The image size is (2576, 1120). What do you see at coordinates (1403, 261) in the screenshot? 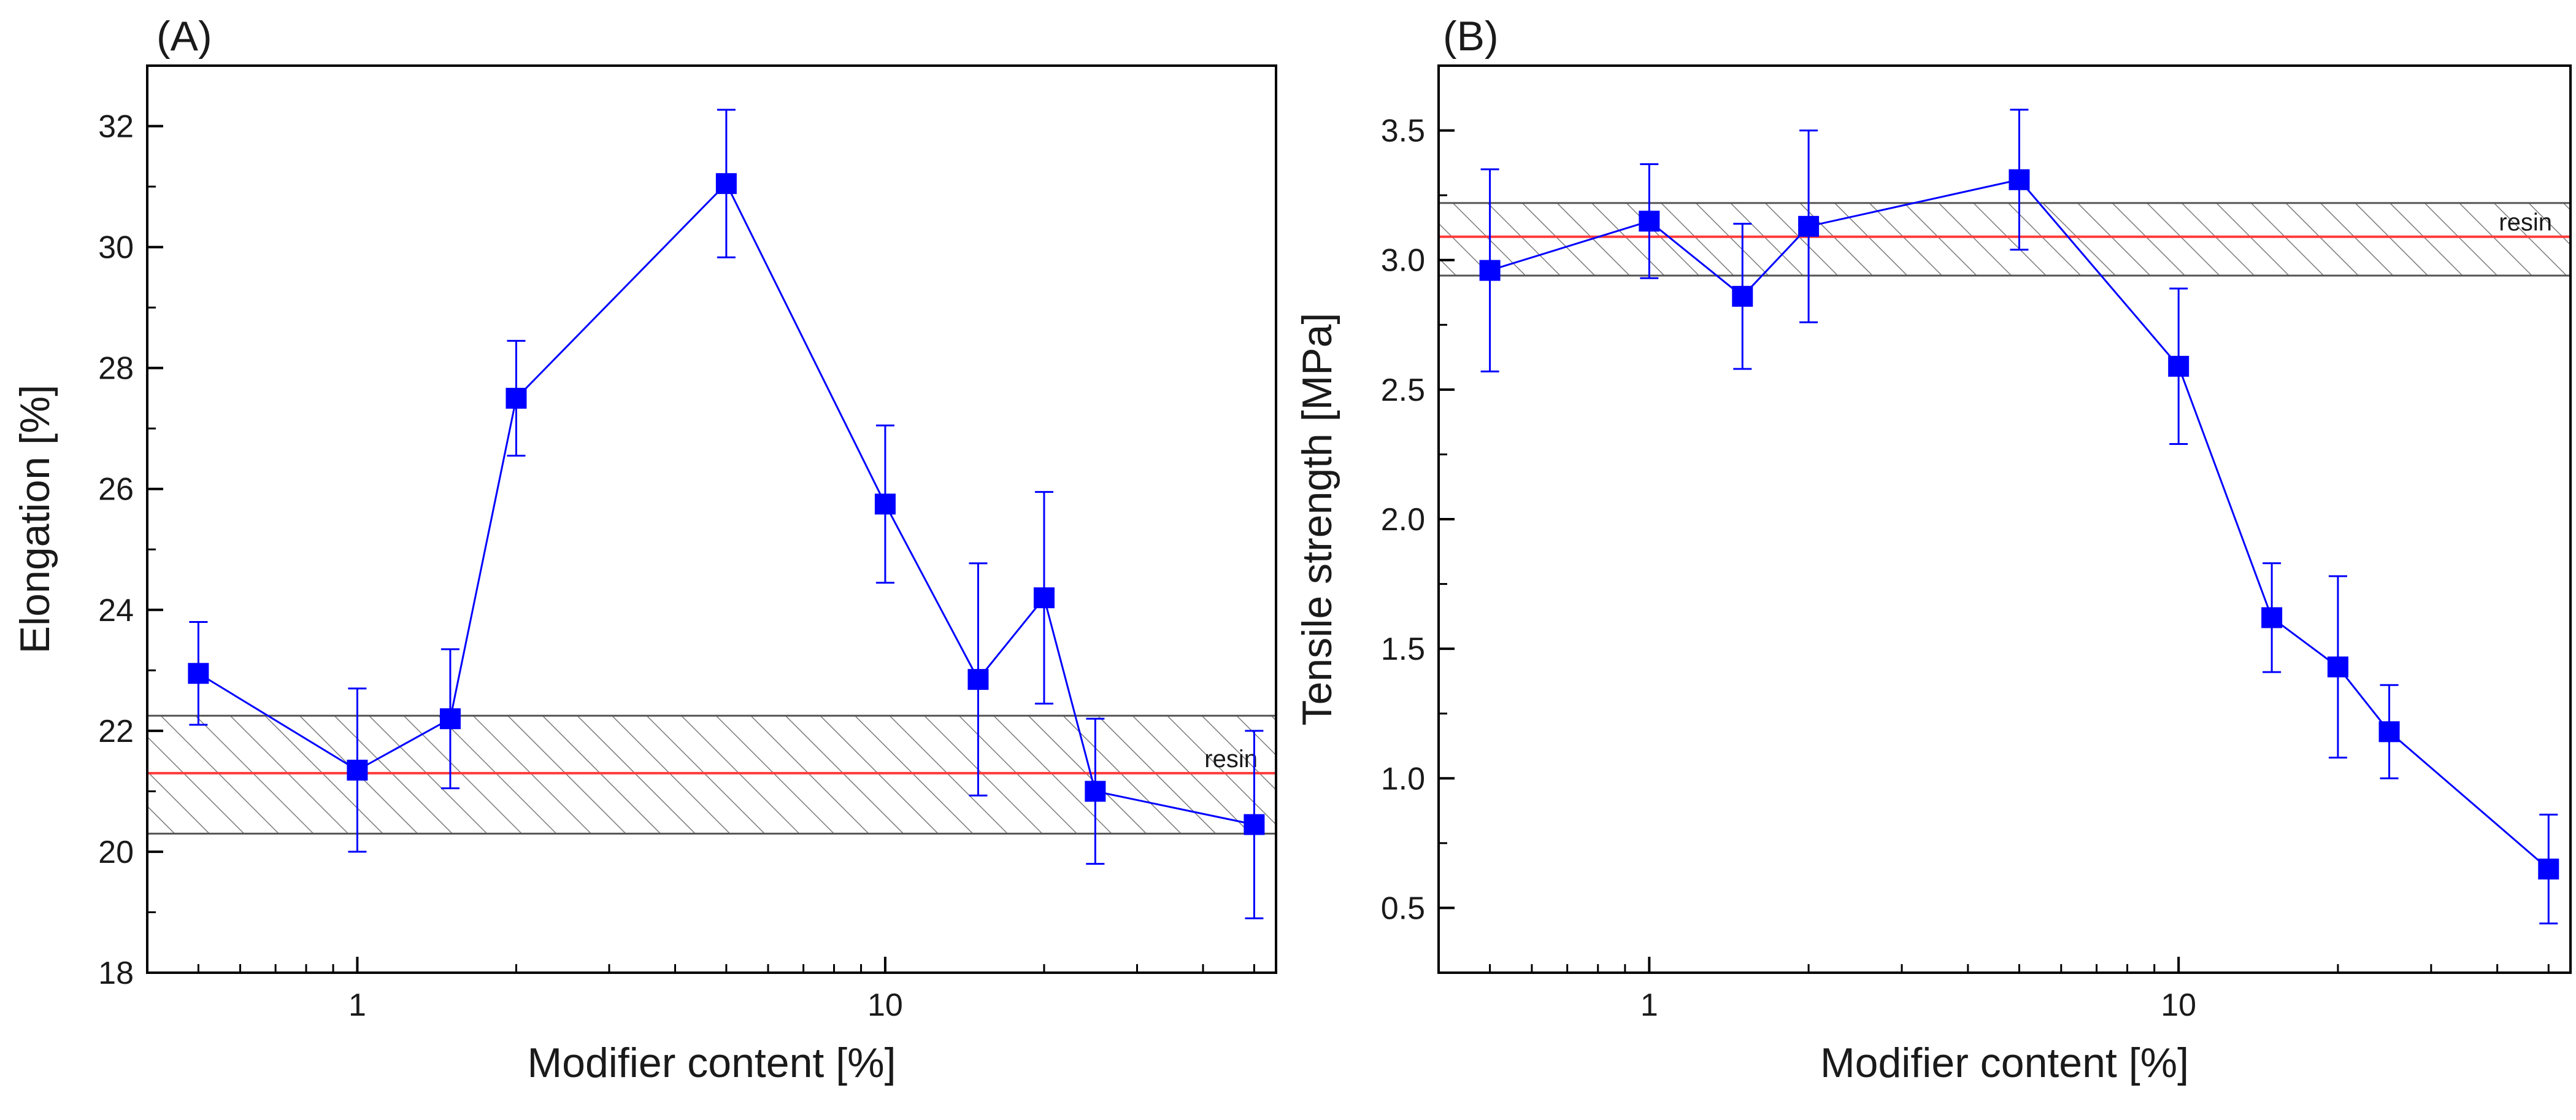
I see `y-tick-label: 3.0` at bounding box center [1403, 261].